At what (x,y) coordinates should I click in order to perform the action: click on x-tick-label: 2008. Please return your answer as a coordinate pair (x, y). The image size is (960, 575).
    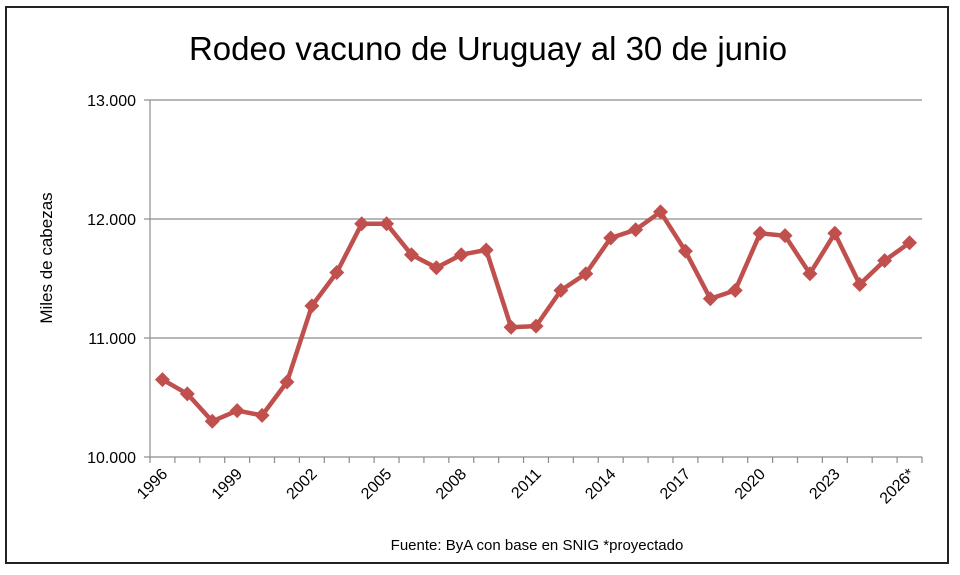
    Looking at the image, I should click on (451, 484).